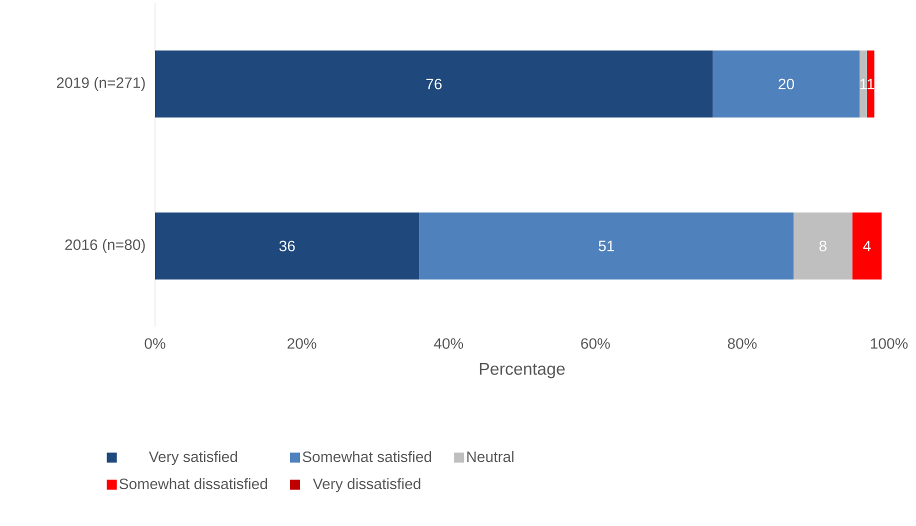 The width and height of the screenshot is (916, 526). What do you see at coordinates (302, 343) in the screenshot?
I see `x-tick-label: 20%` at bounding box center [302, 343].